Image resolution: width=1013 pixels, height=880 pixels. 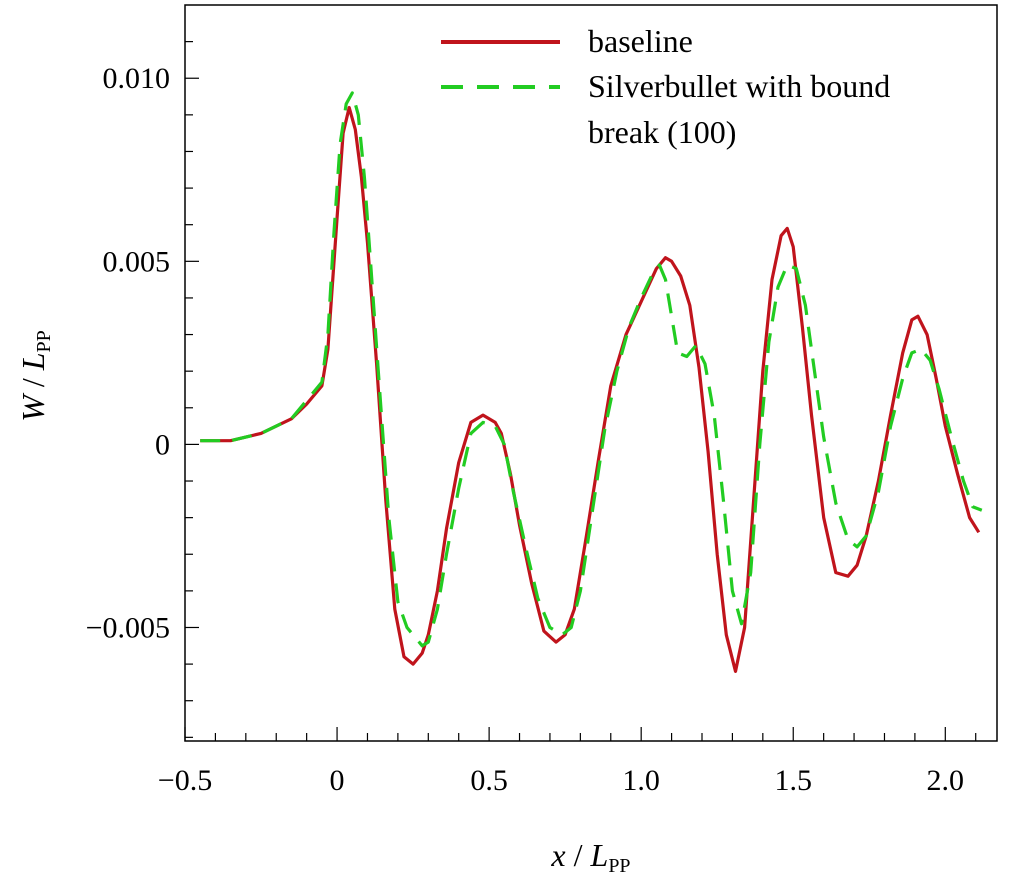 What do you see at coordinates (793, 780) in the screenshot?
I see `x-tick-label: 1.5` at bounding box center [793, 780].